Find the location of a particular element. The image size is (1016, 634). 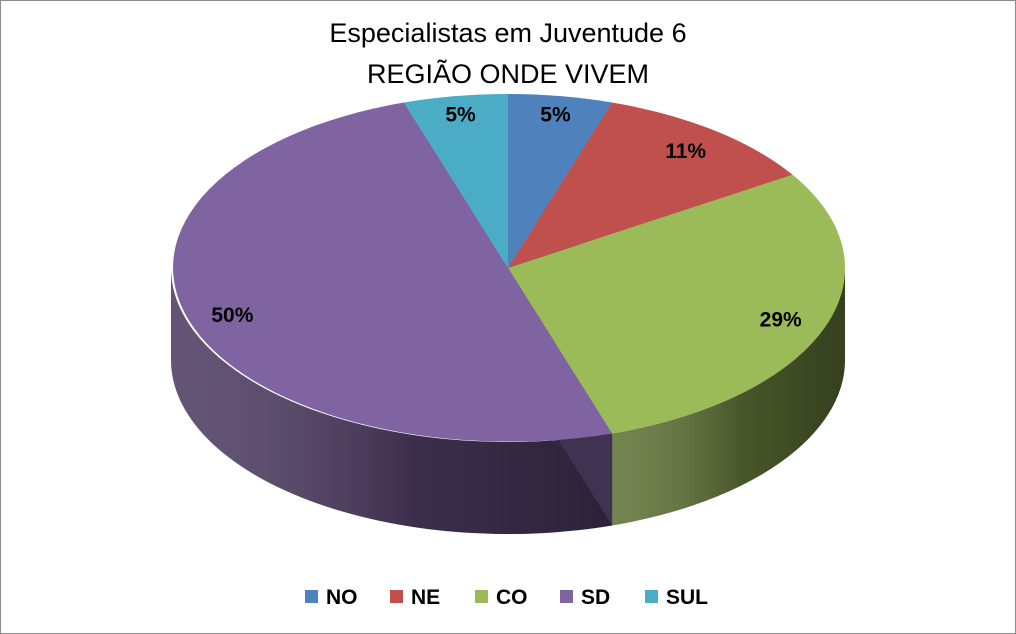

legend-swatch-no is located at coordinates (311, 596).